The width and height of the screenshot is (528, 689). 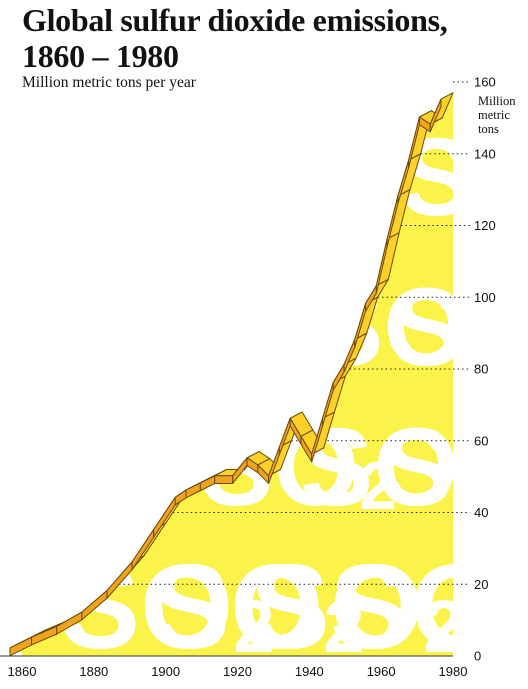 I want to click on x-tick-label: 1900, so click(x=165, y=671).